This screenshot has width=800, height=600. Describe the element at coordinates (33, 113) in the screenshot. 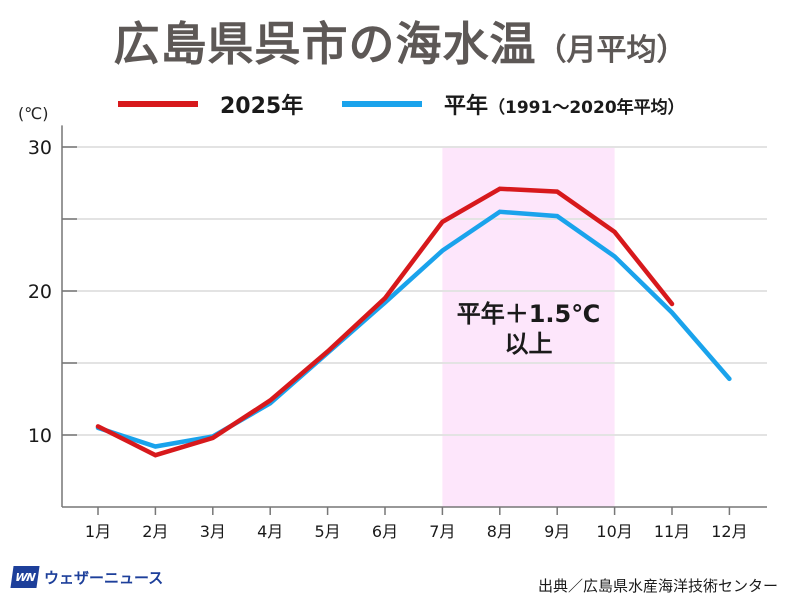

I see `y-axis-unit: (℃)` at that location.